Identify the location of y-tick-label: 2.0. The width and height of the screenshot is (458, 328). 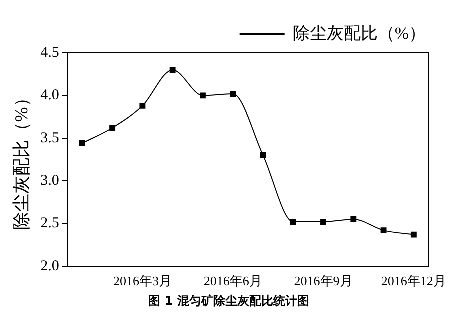
(50, 266).